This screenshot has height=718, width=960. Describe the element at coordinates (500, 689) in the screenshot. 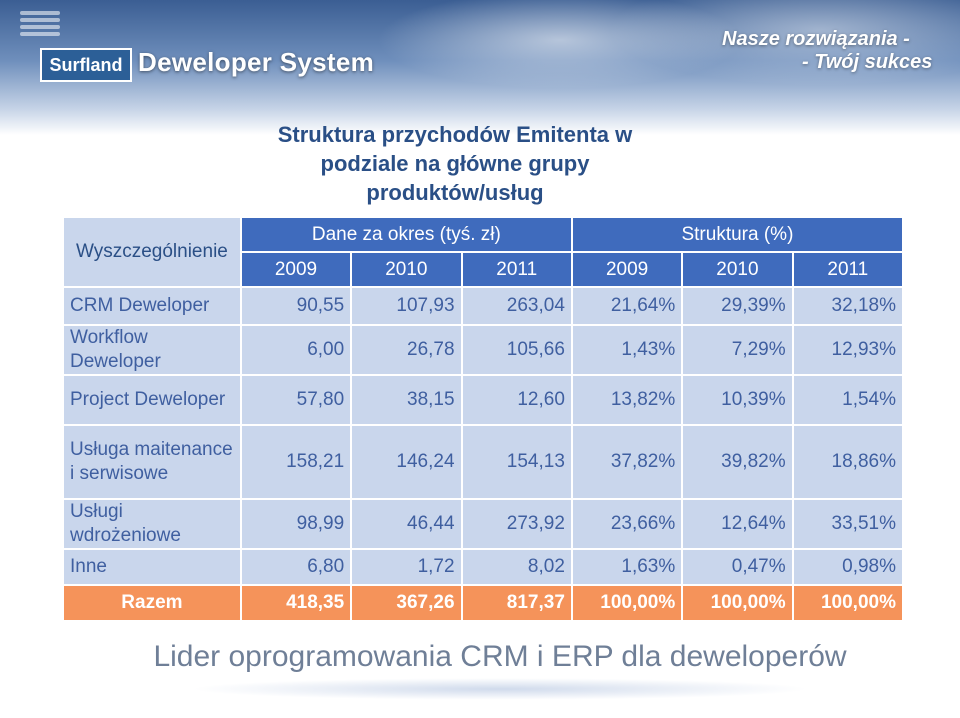

I see `footer-glow` at that location.